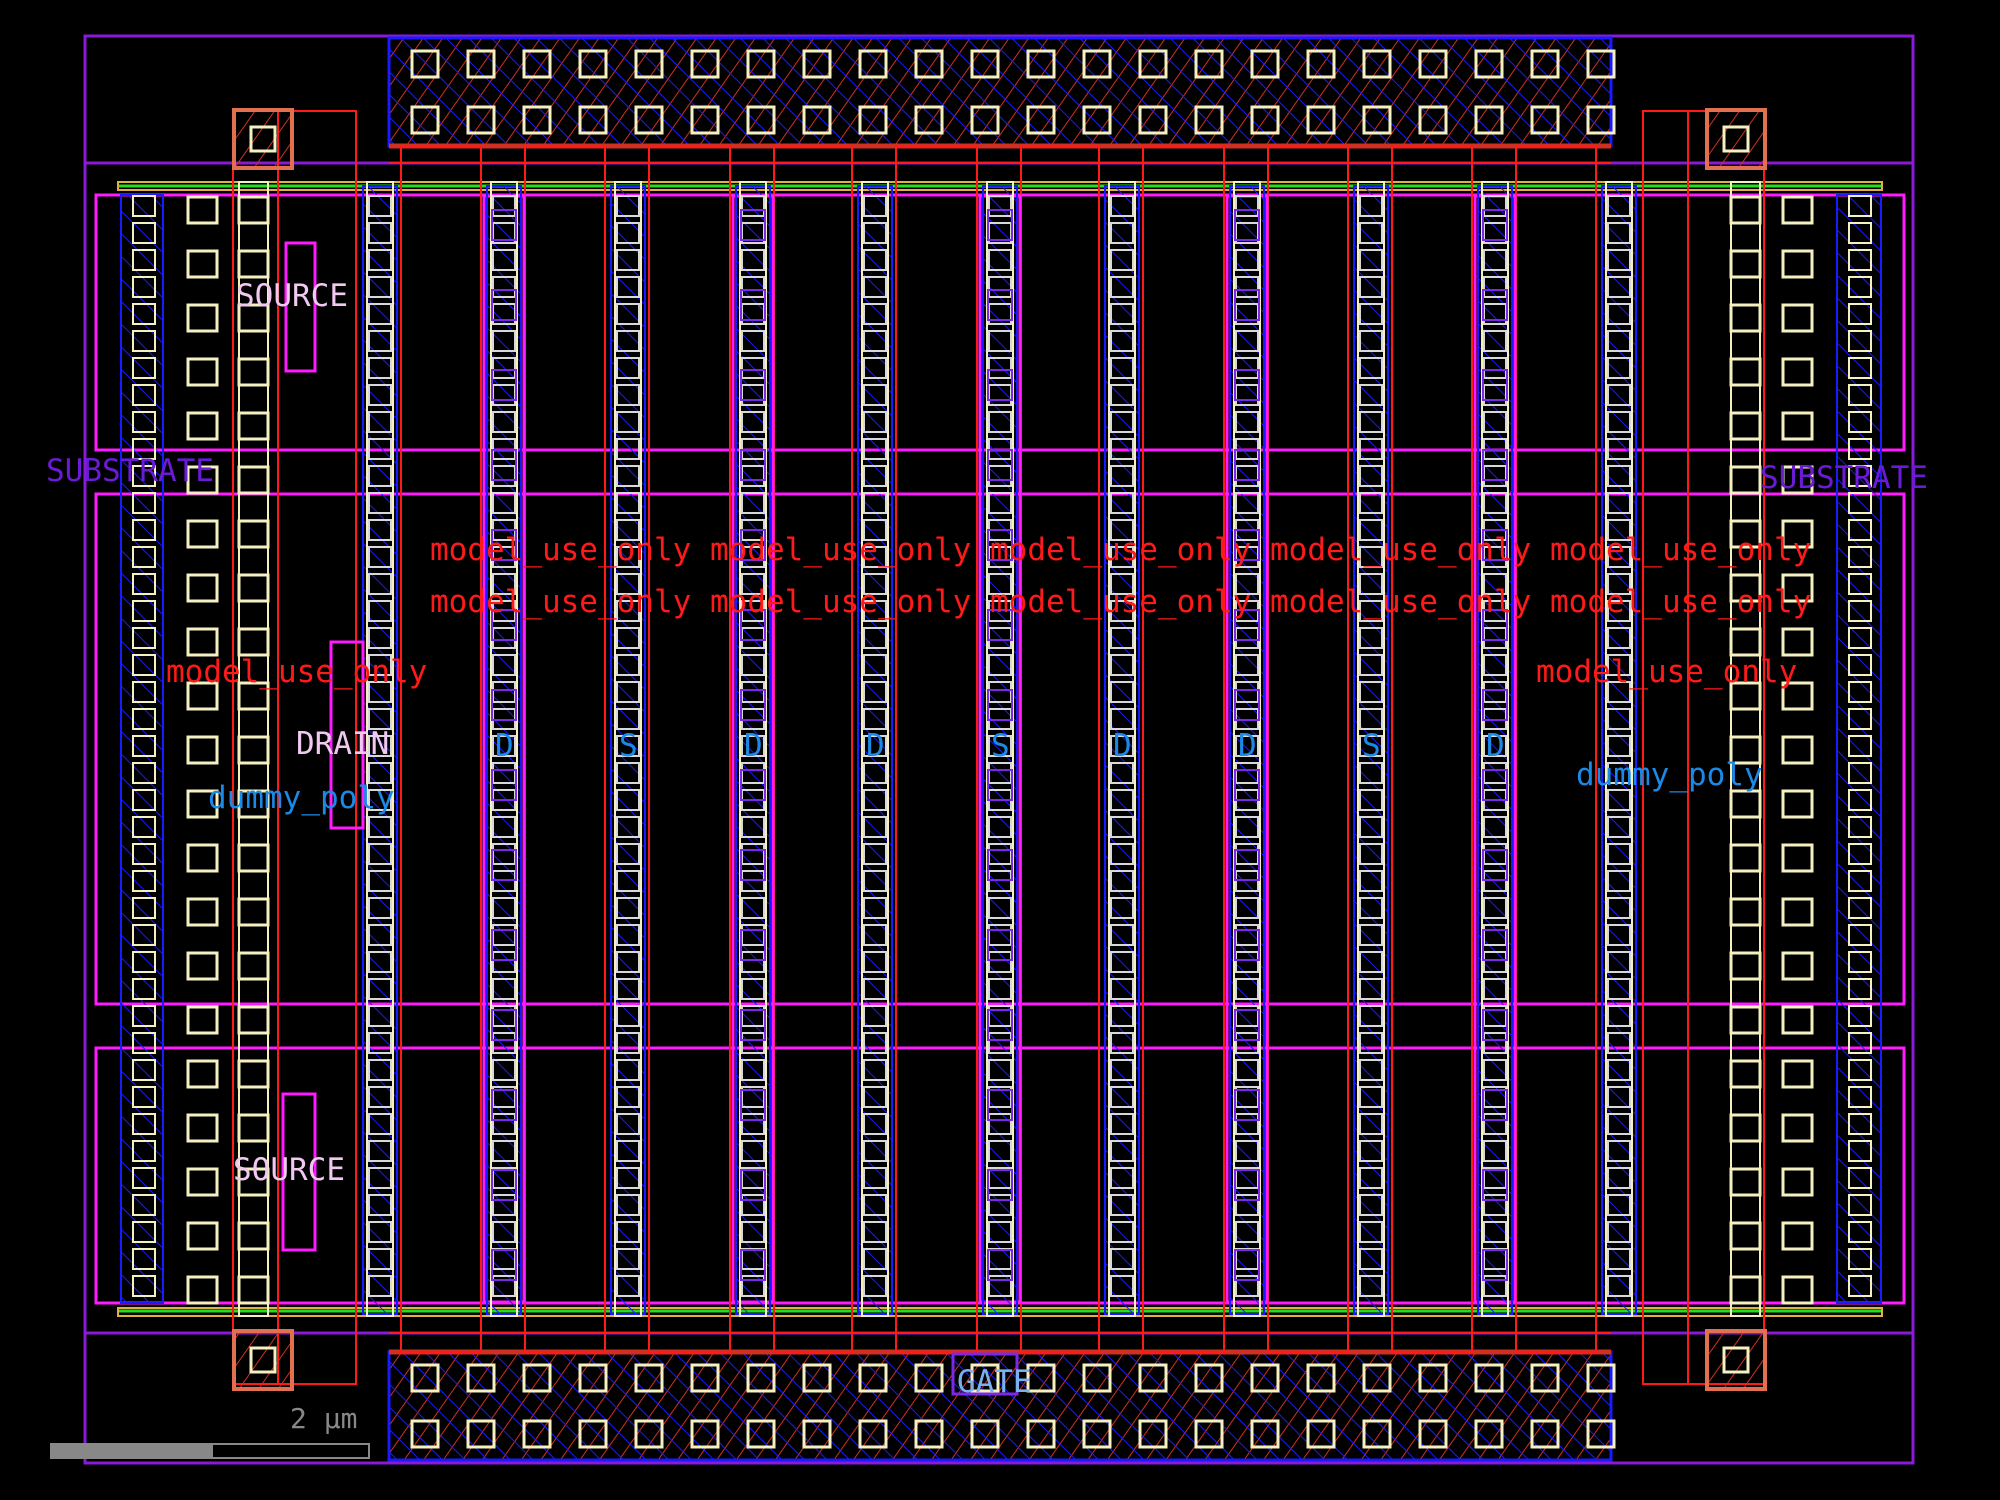  I want to click on model-use-only-label-left: model_use_only, so click(296, 672).